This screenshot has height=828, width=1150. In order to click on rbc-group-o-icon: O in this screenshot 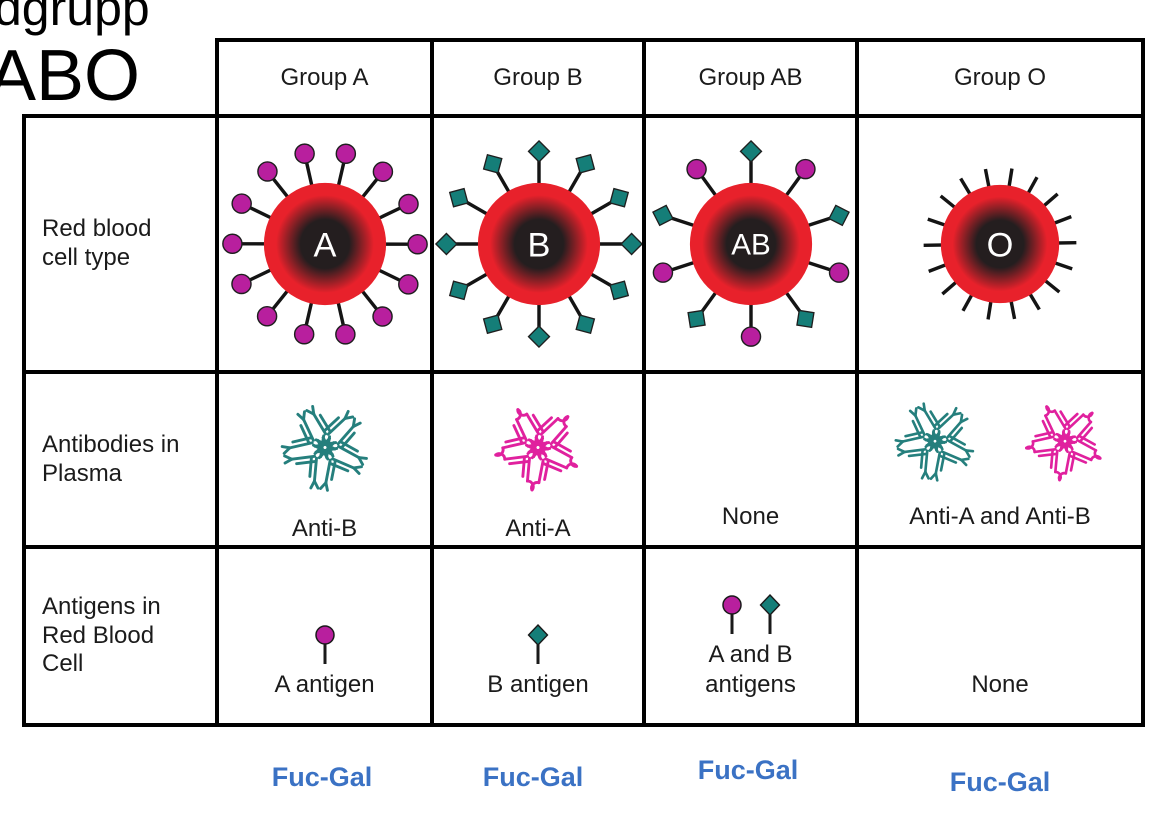, I will do `click(1000, 244)`.